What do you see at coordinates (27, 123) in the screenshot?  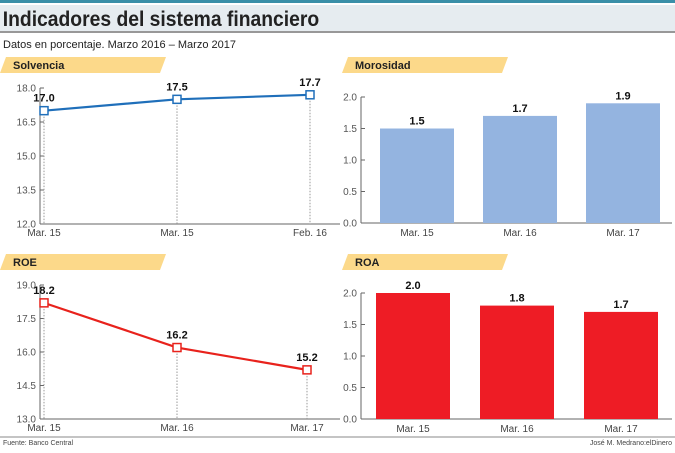 I see `y-tick-label: 16.5` at bounding box center [27, 123].